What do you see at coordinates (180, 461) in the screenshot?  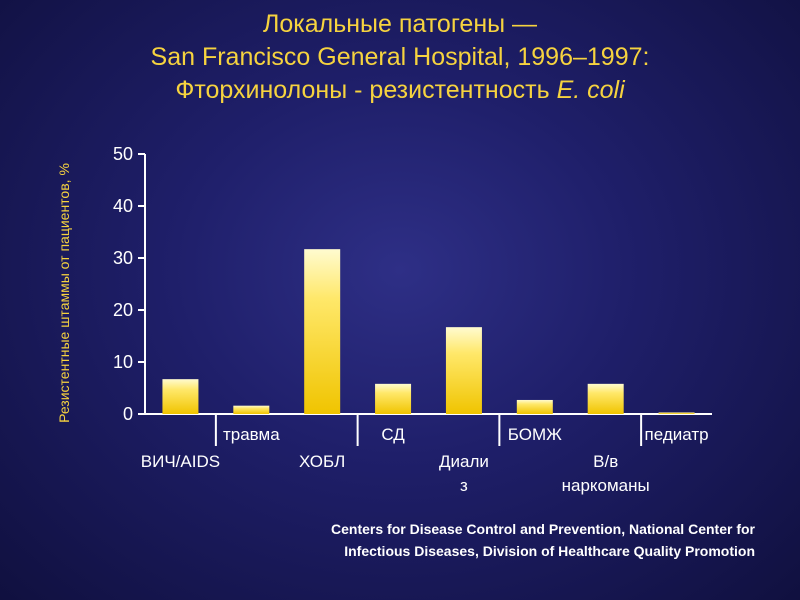 I see `x-category-label: ВИЧ/AIDS` at bounding box center [180, 461].